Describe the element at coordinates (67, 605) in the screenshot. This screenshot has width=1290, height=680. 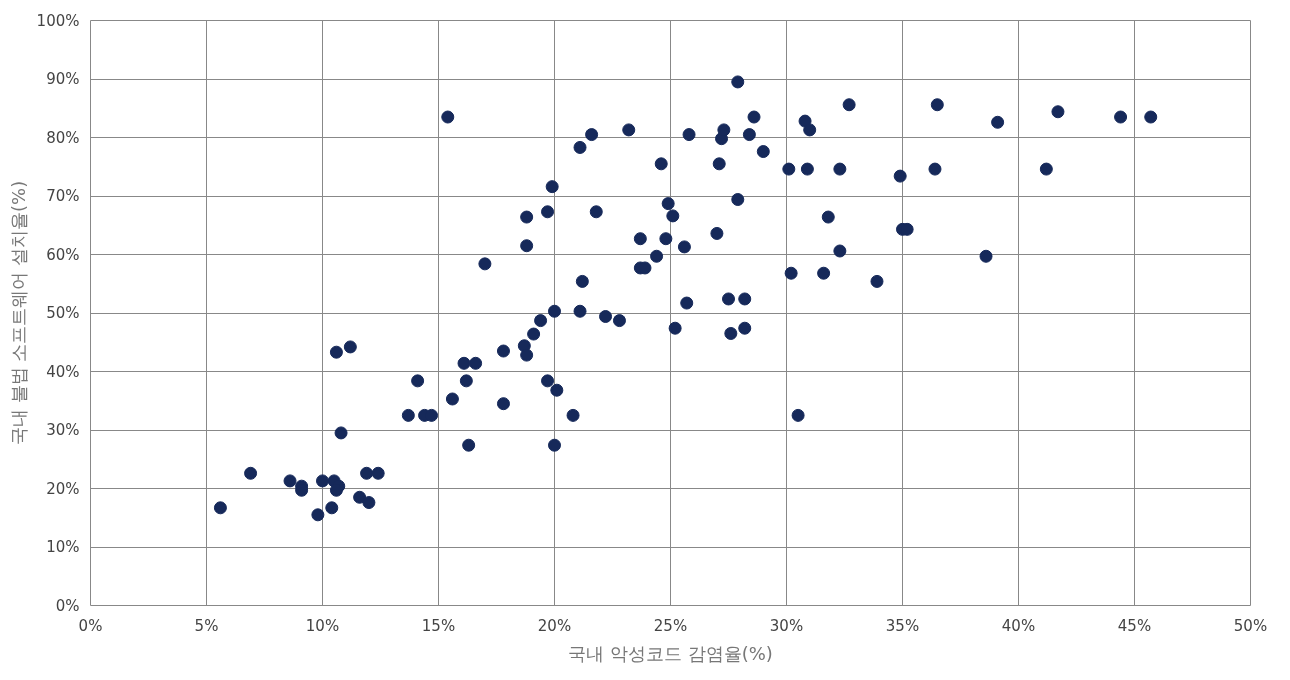
I see `y-tick-label: 0%` at that location.